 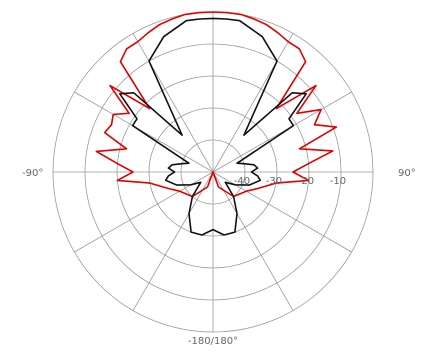 I want to click on radial-tick-label: -10, so click(x=338, y=181).